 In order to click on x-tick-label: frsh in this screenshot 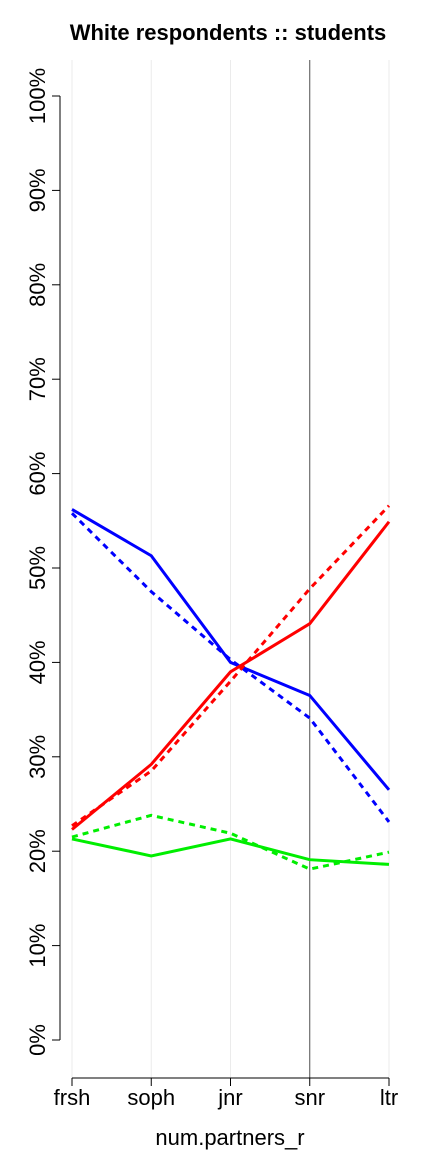, I will do `click(72, 1097)`.